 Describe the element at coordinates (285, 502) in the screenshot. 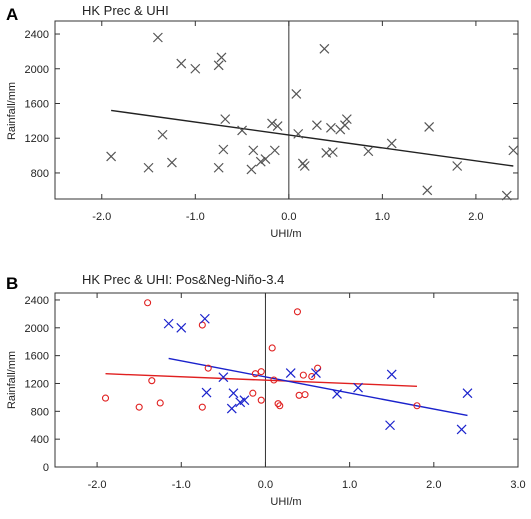

I see `panel-b-xlabel: UHI/m` at that location.